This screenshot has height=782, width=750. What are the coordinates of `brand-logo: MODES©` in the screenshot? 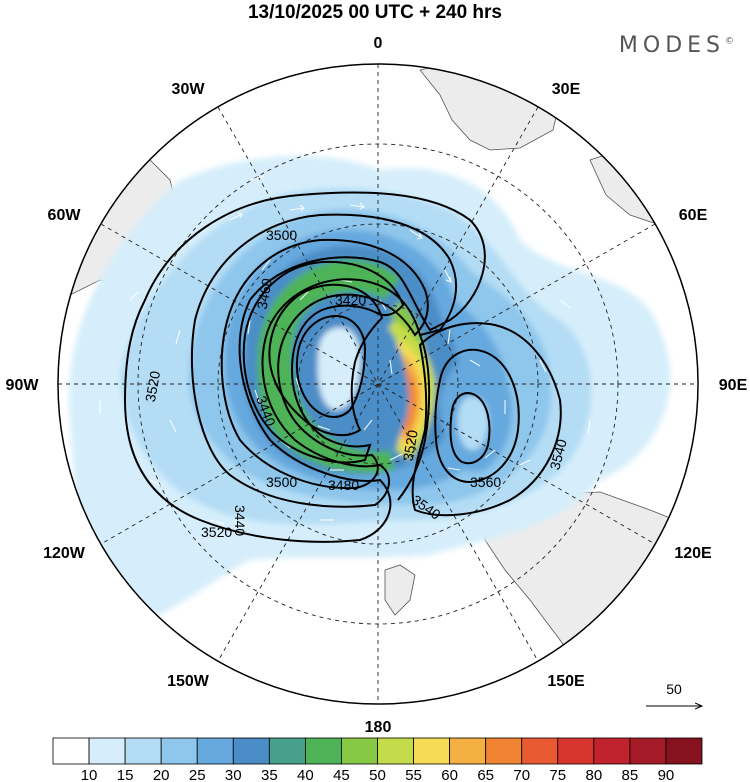 It's located at (676, 45).